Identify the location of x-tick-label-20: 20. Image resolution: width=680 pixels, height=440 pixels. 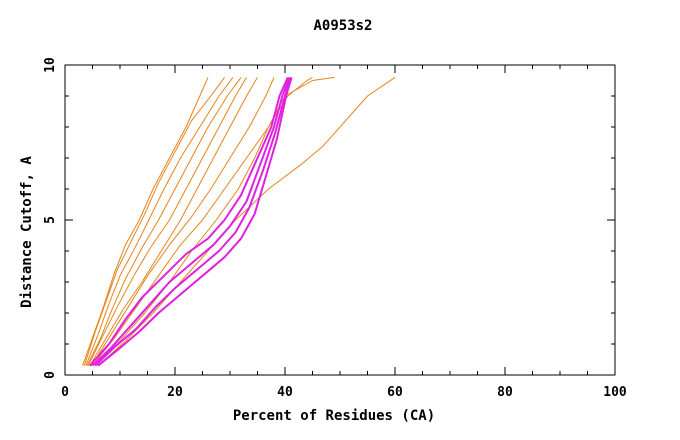
(175, 392).